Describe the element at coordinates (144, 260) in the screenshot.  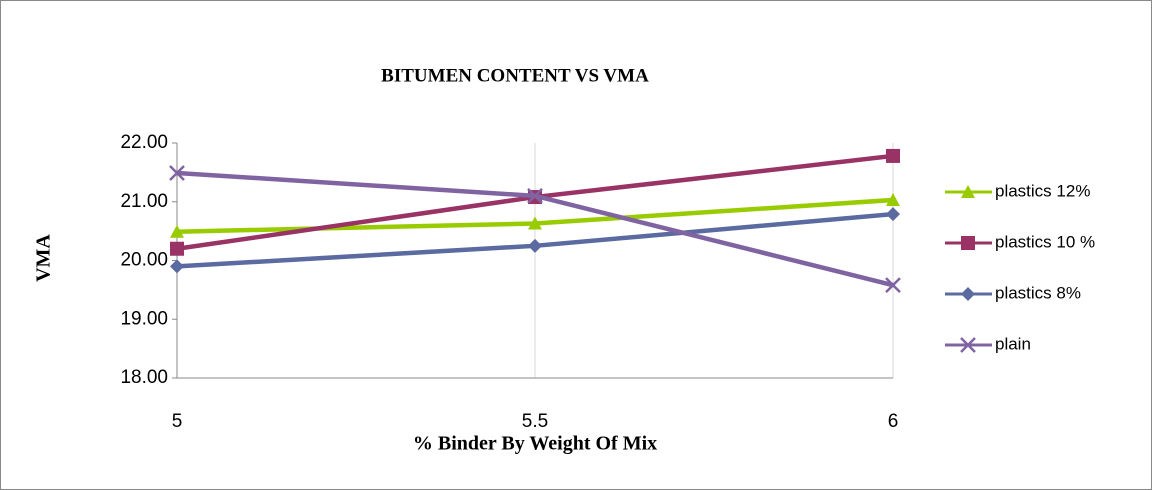
I see `y-tick-label: 20.00` at that location.